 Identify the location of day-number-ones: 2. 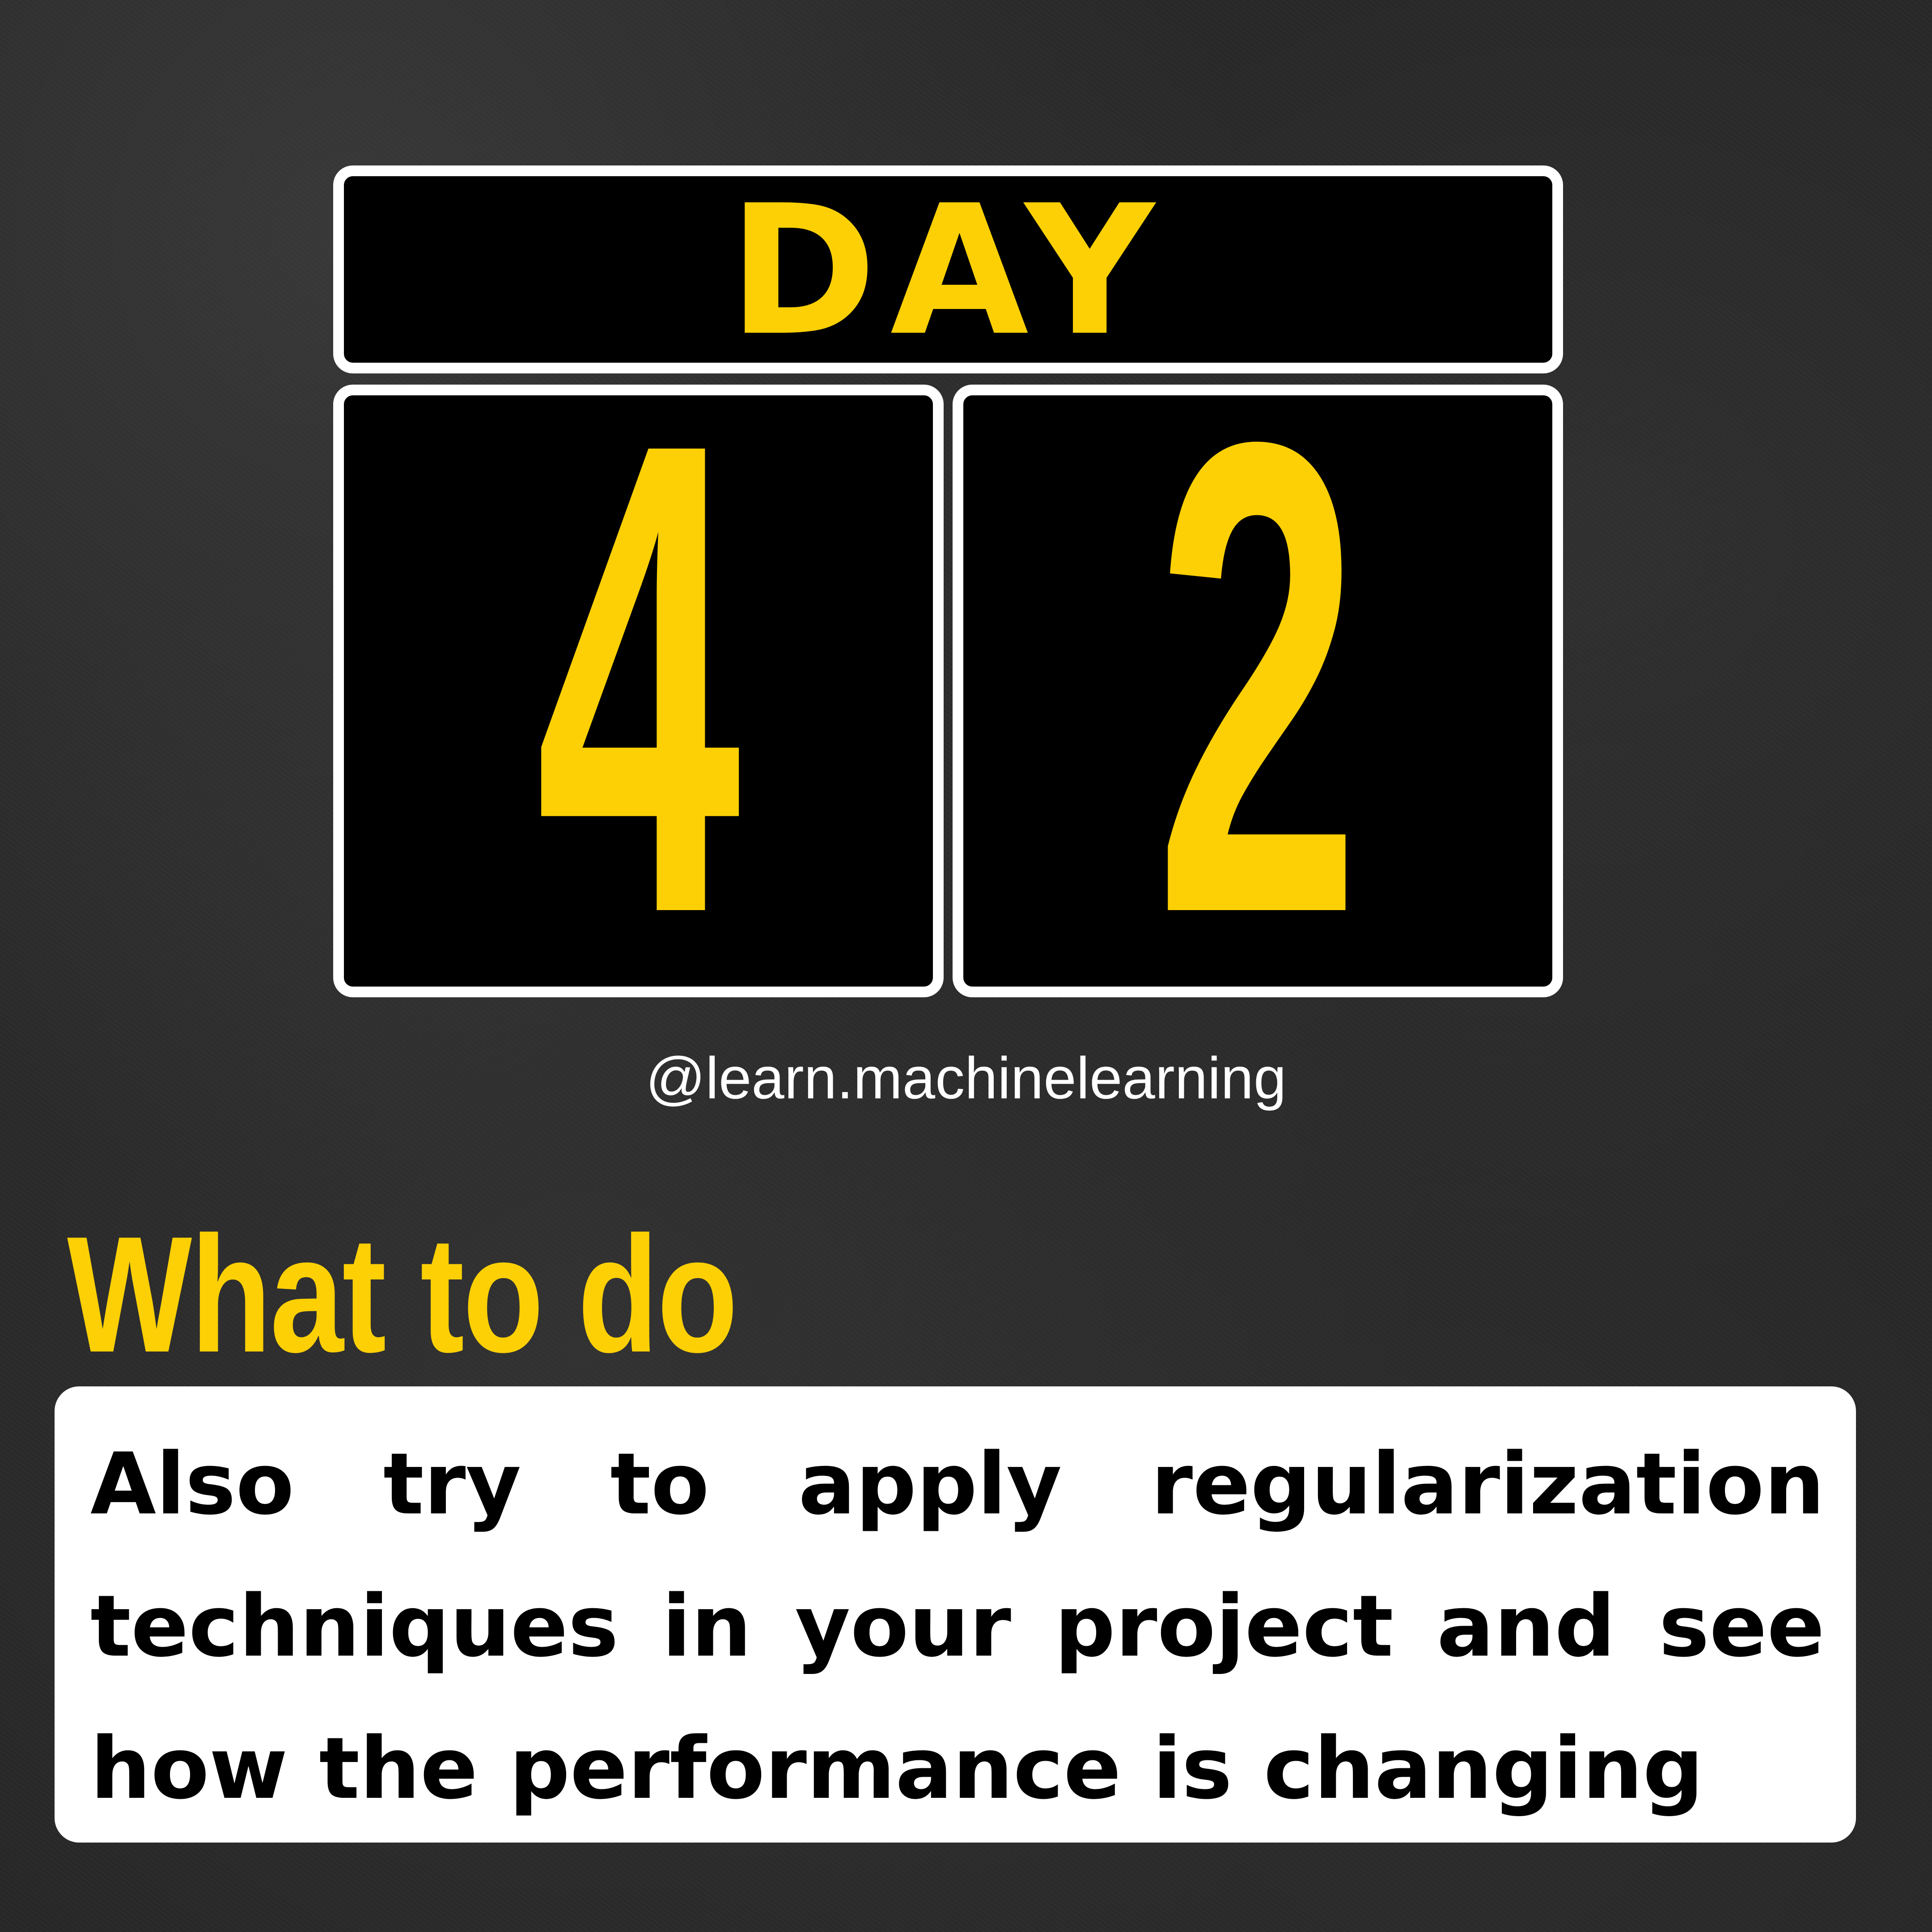
(1257, 677).